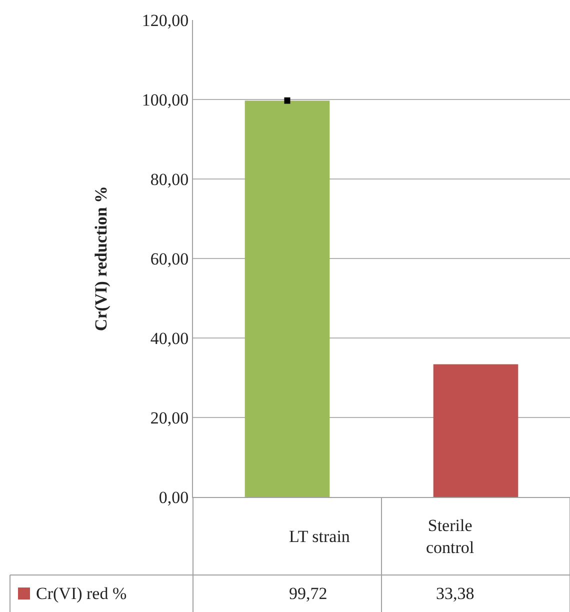 The height and width of the screenshot is (612, 570). I want to click on x-tick-label: LT strain, so click(319, 536).